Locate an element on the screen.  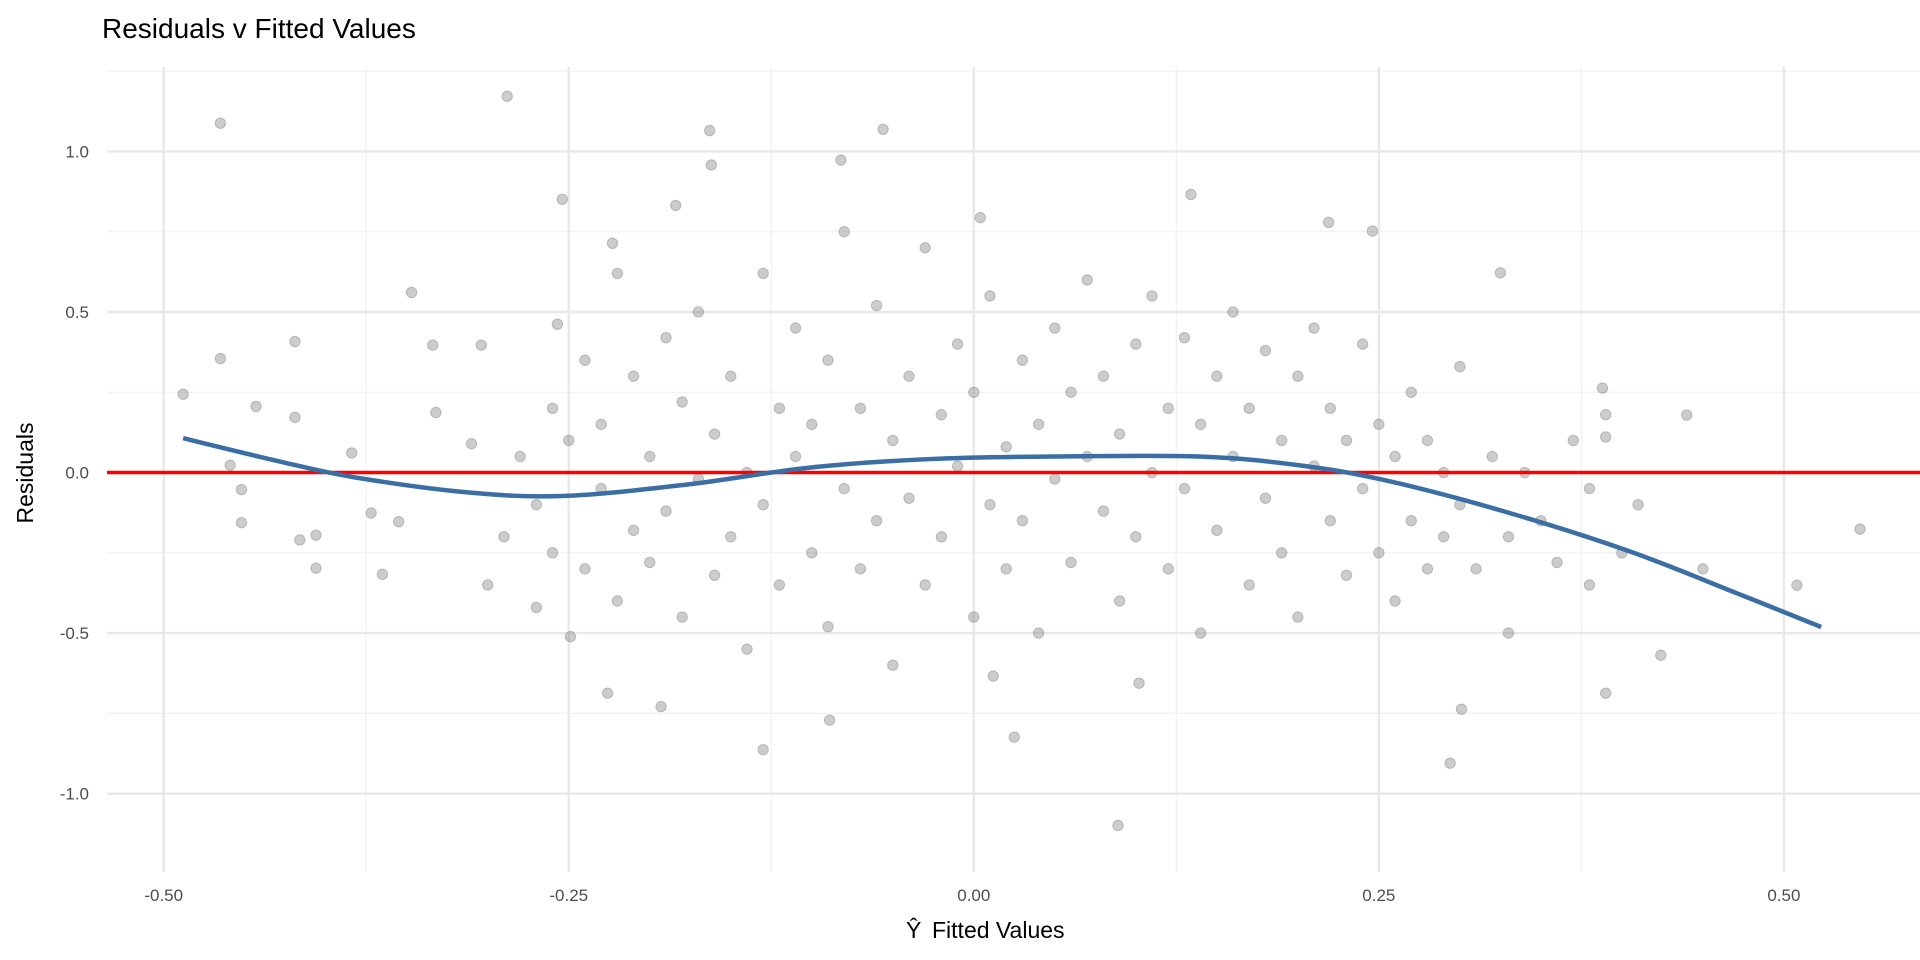
y-tick-labels: -1.0 -0.5 0.0 0.5 1.0 is located at coordinates (74, 472).